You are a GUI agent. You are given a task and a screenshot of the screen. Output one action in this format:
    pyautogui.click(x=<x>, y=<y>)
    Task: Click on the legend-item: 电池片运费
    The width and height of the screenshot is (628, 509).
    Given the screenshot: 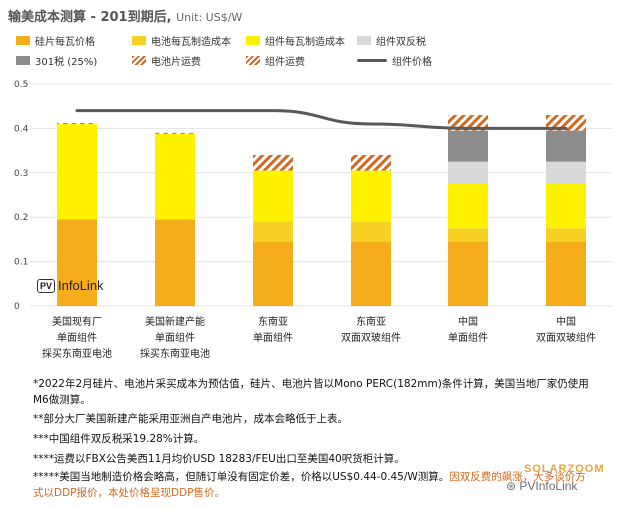 What is the action you would take?
    pyautogui.click(x=166, y=60)
    